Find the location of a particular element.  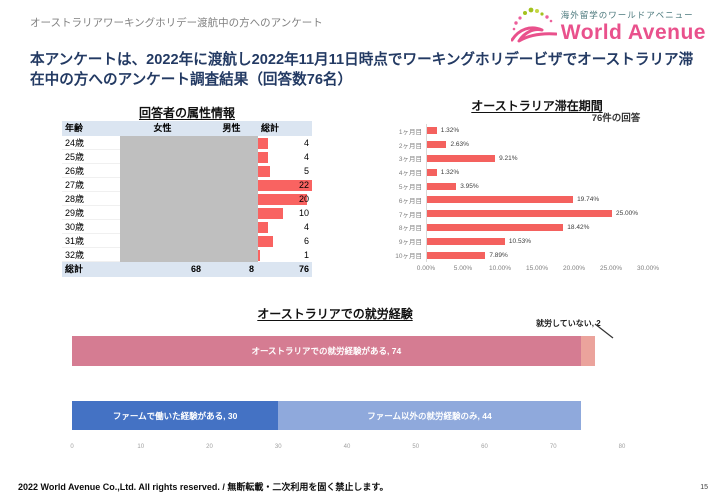

x-tick-label: 15.00% is located at coordinates (537, 268).